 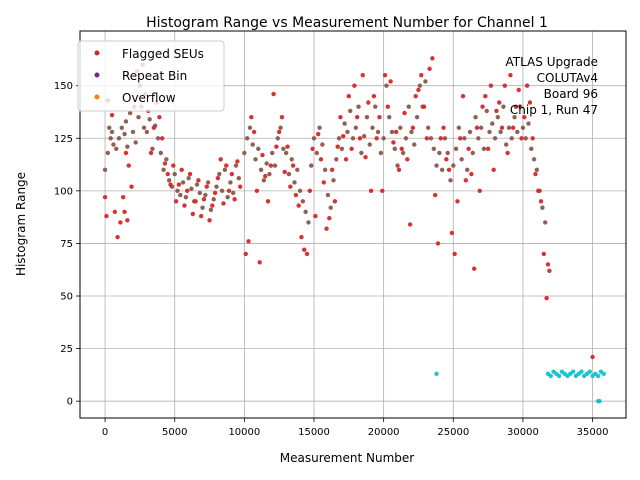 What do you see at coordinates (63, 86) in the screenshot?
I see `y-tick-label: 150` at bounding box center [63, 86].